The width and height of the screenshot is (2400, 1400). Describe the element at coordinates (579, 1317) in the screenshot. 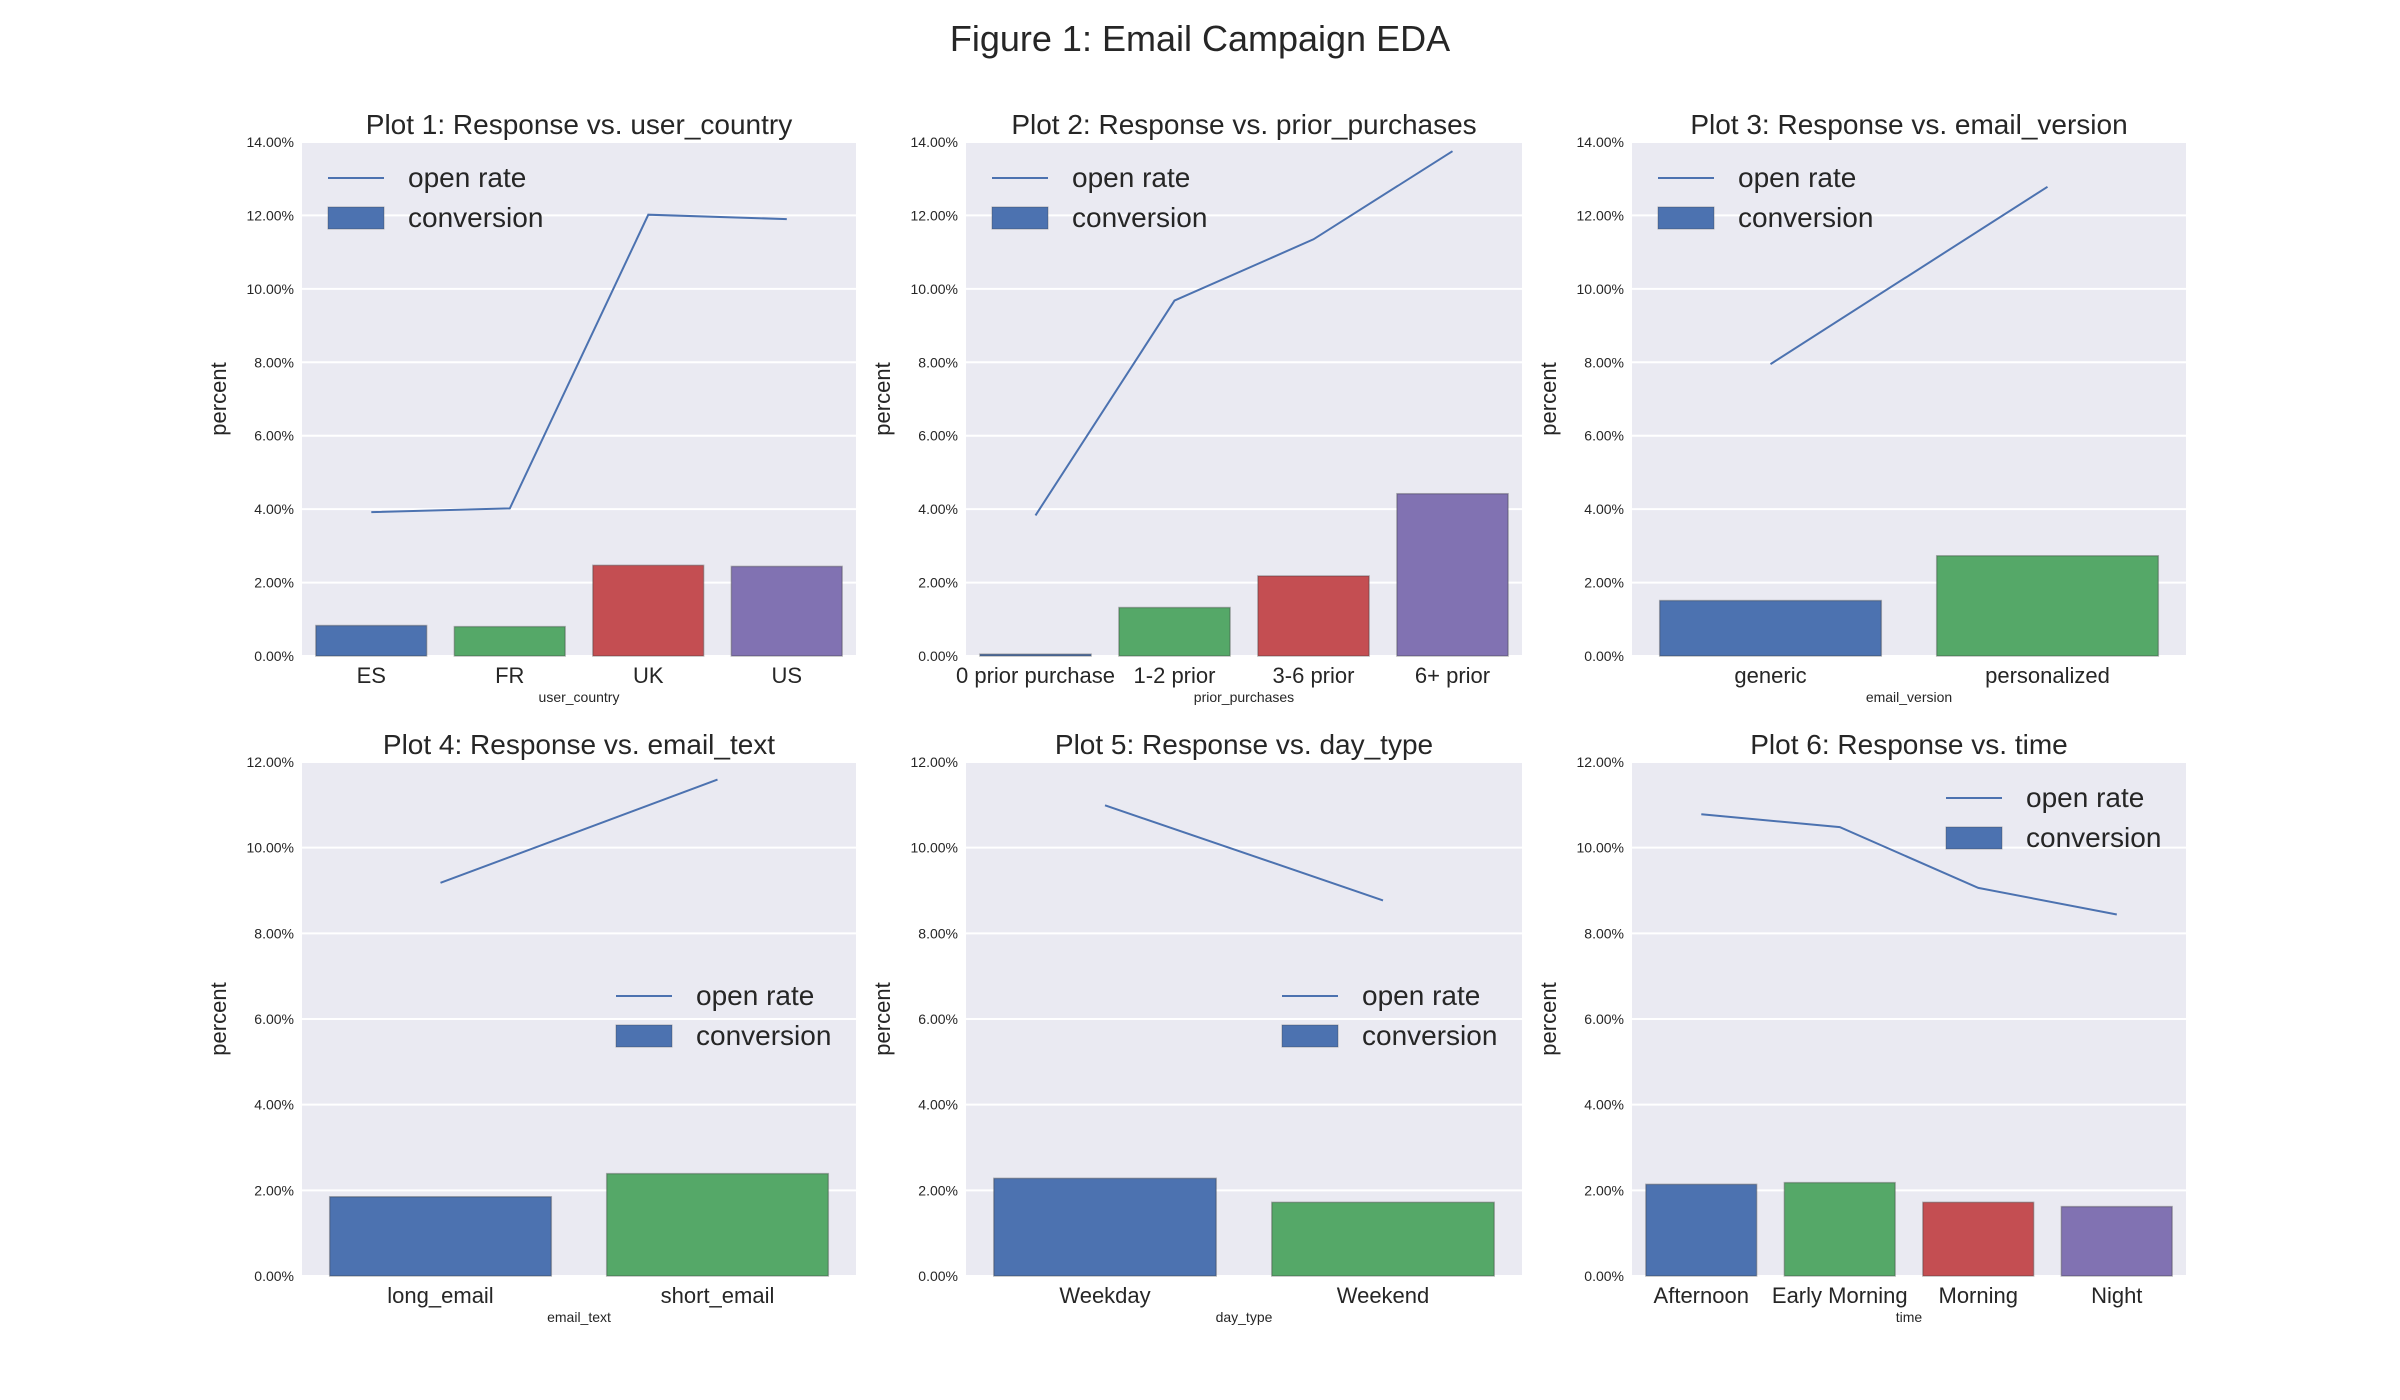

I see `x-axis-label: email_text` at that location.